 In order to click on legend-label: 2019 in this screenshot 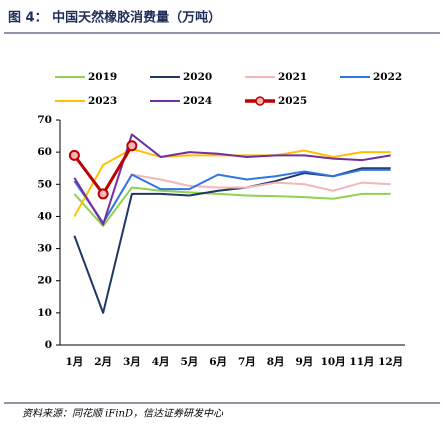, I will do `click(102, 77)`.